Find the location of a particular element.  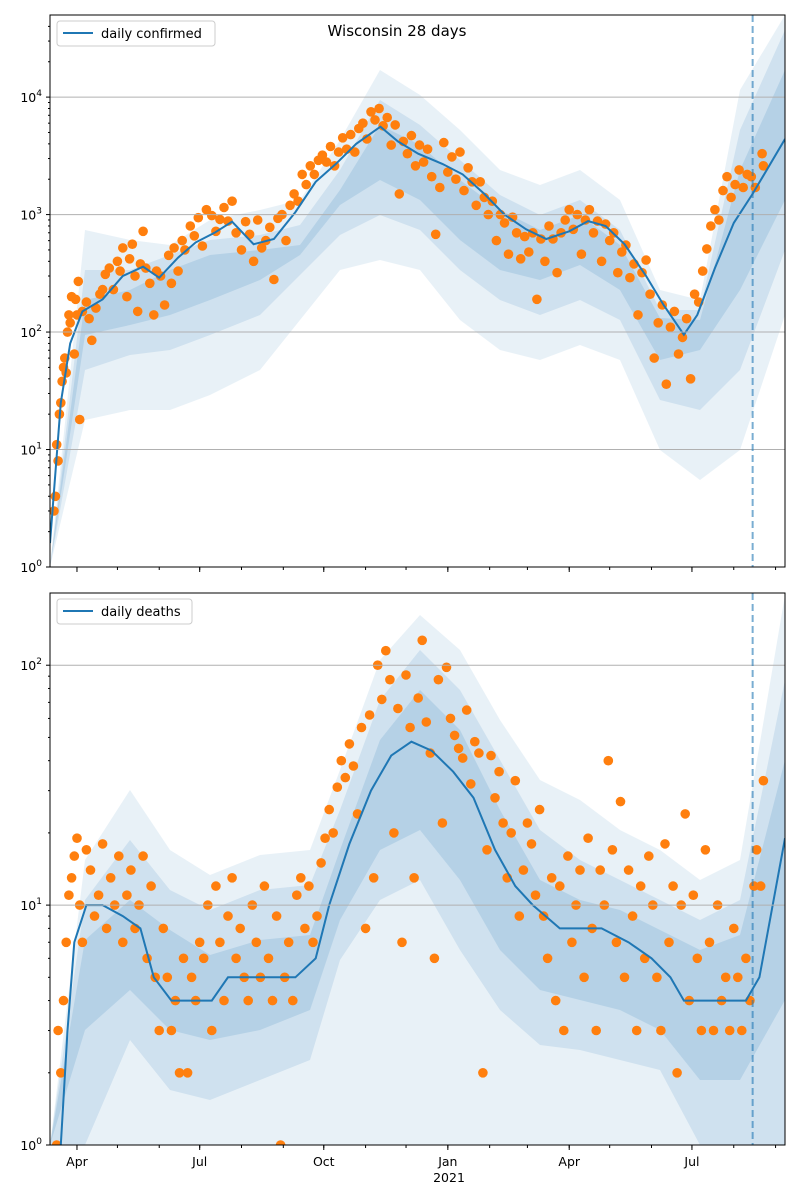

x-axis-year-label: 2021 is located at coordinates (449, 1177).